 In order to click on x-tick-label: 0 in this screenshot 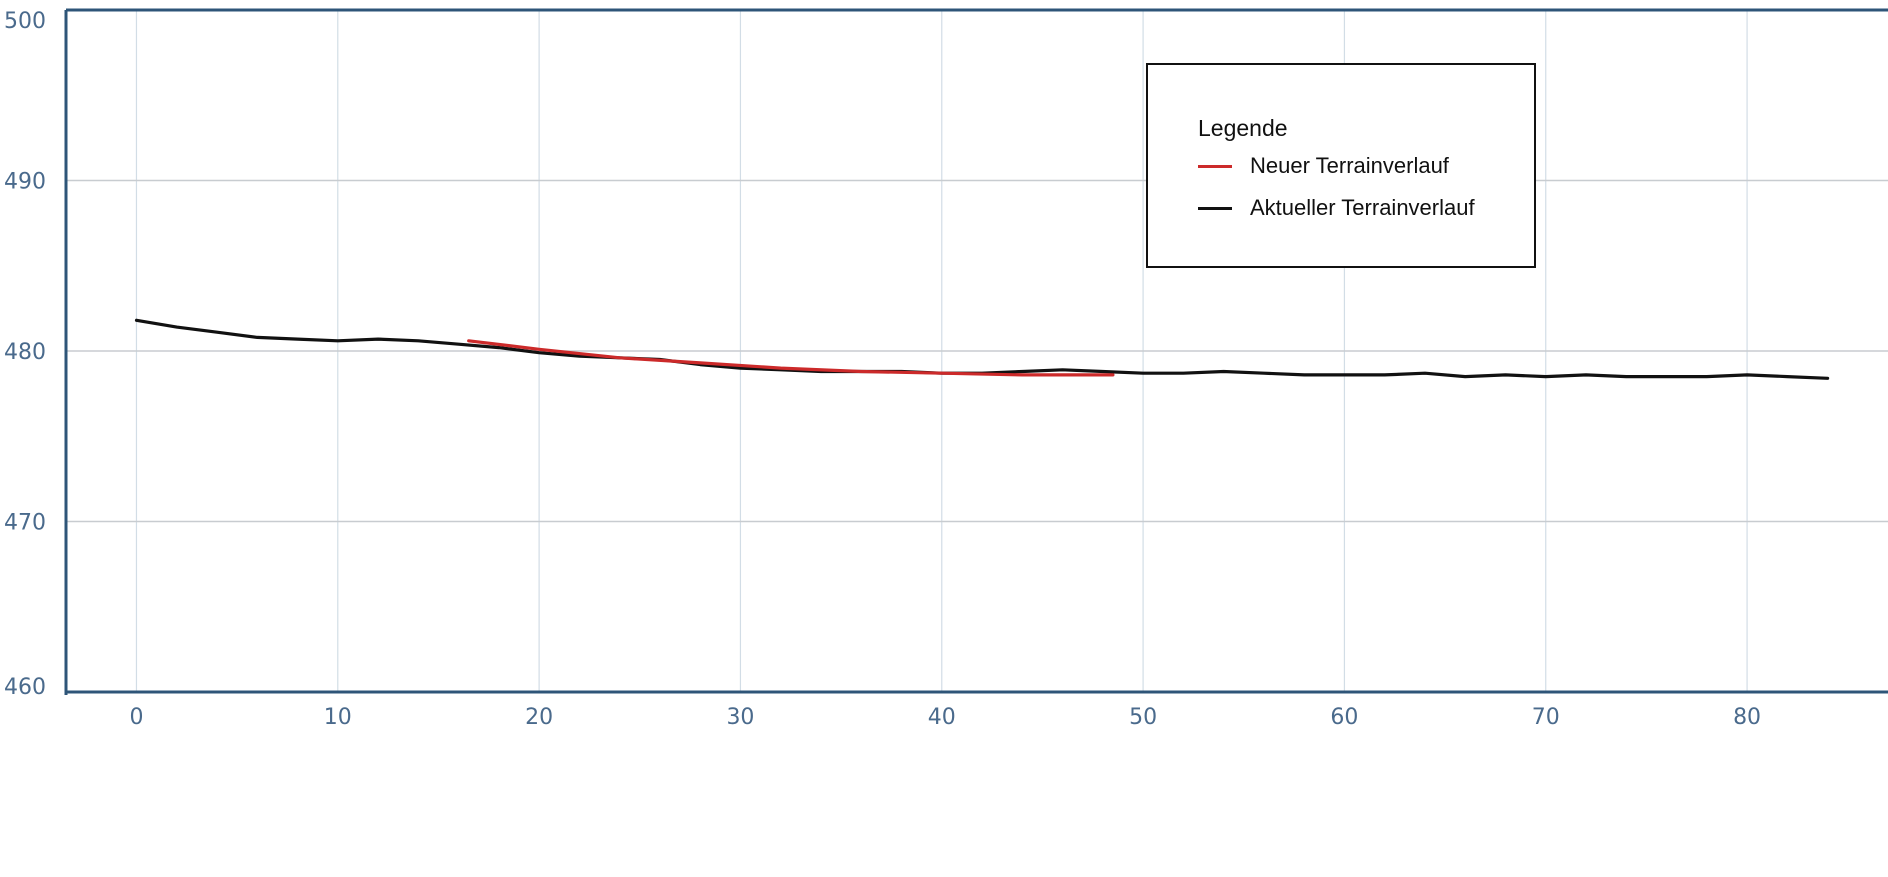, I will do `click(136, 717)`.